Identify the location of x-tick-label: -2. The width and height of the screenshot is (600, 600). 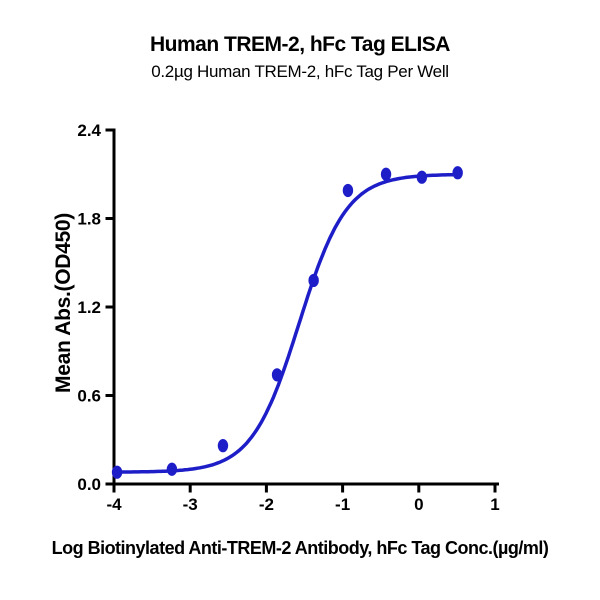
(266, 504).